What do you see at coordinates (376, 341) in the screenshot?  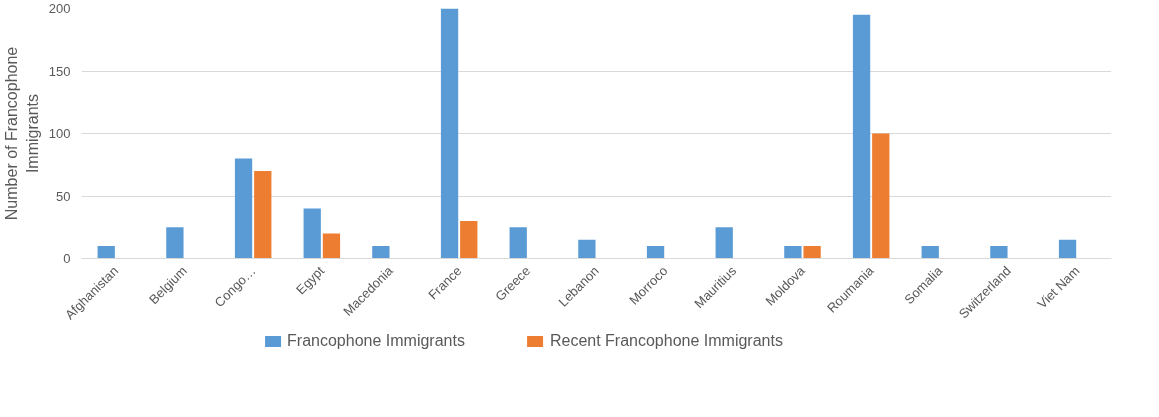 I see `legend-label: Francophone Immigrants` at bounding box center [376, 341].